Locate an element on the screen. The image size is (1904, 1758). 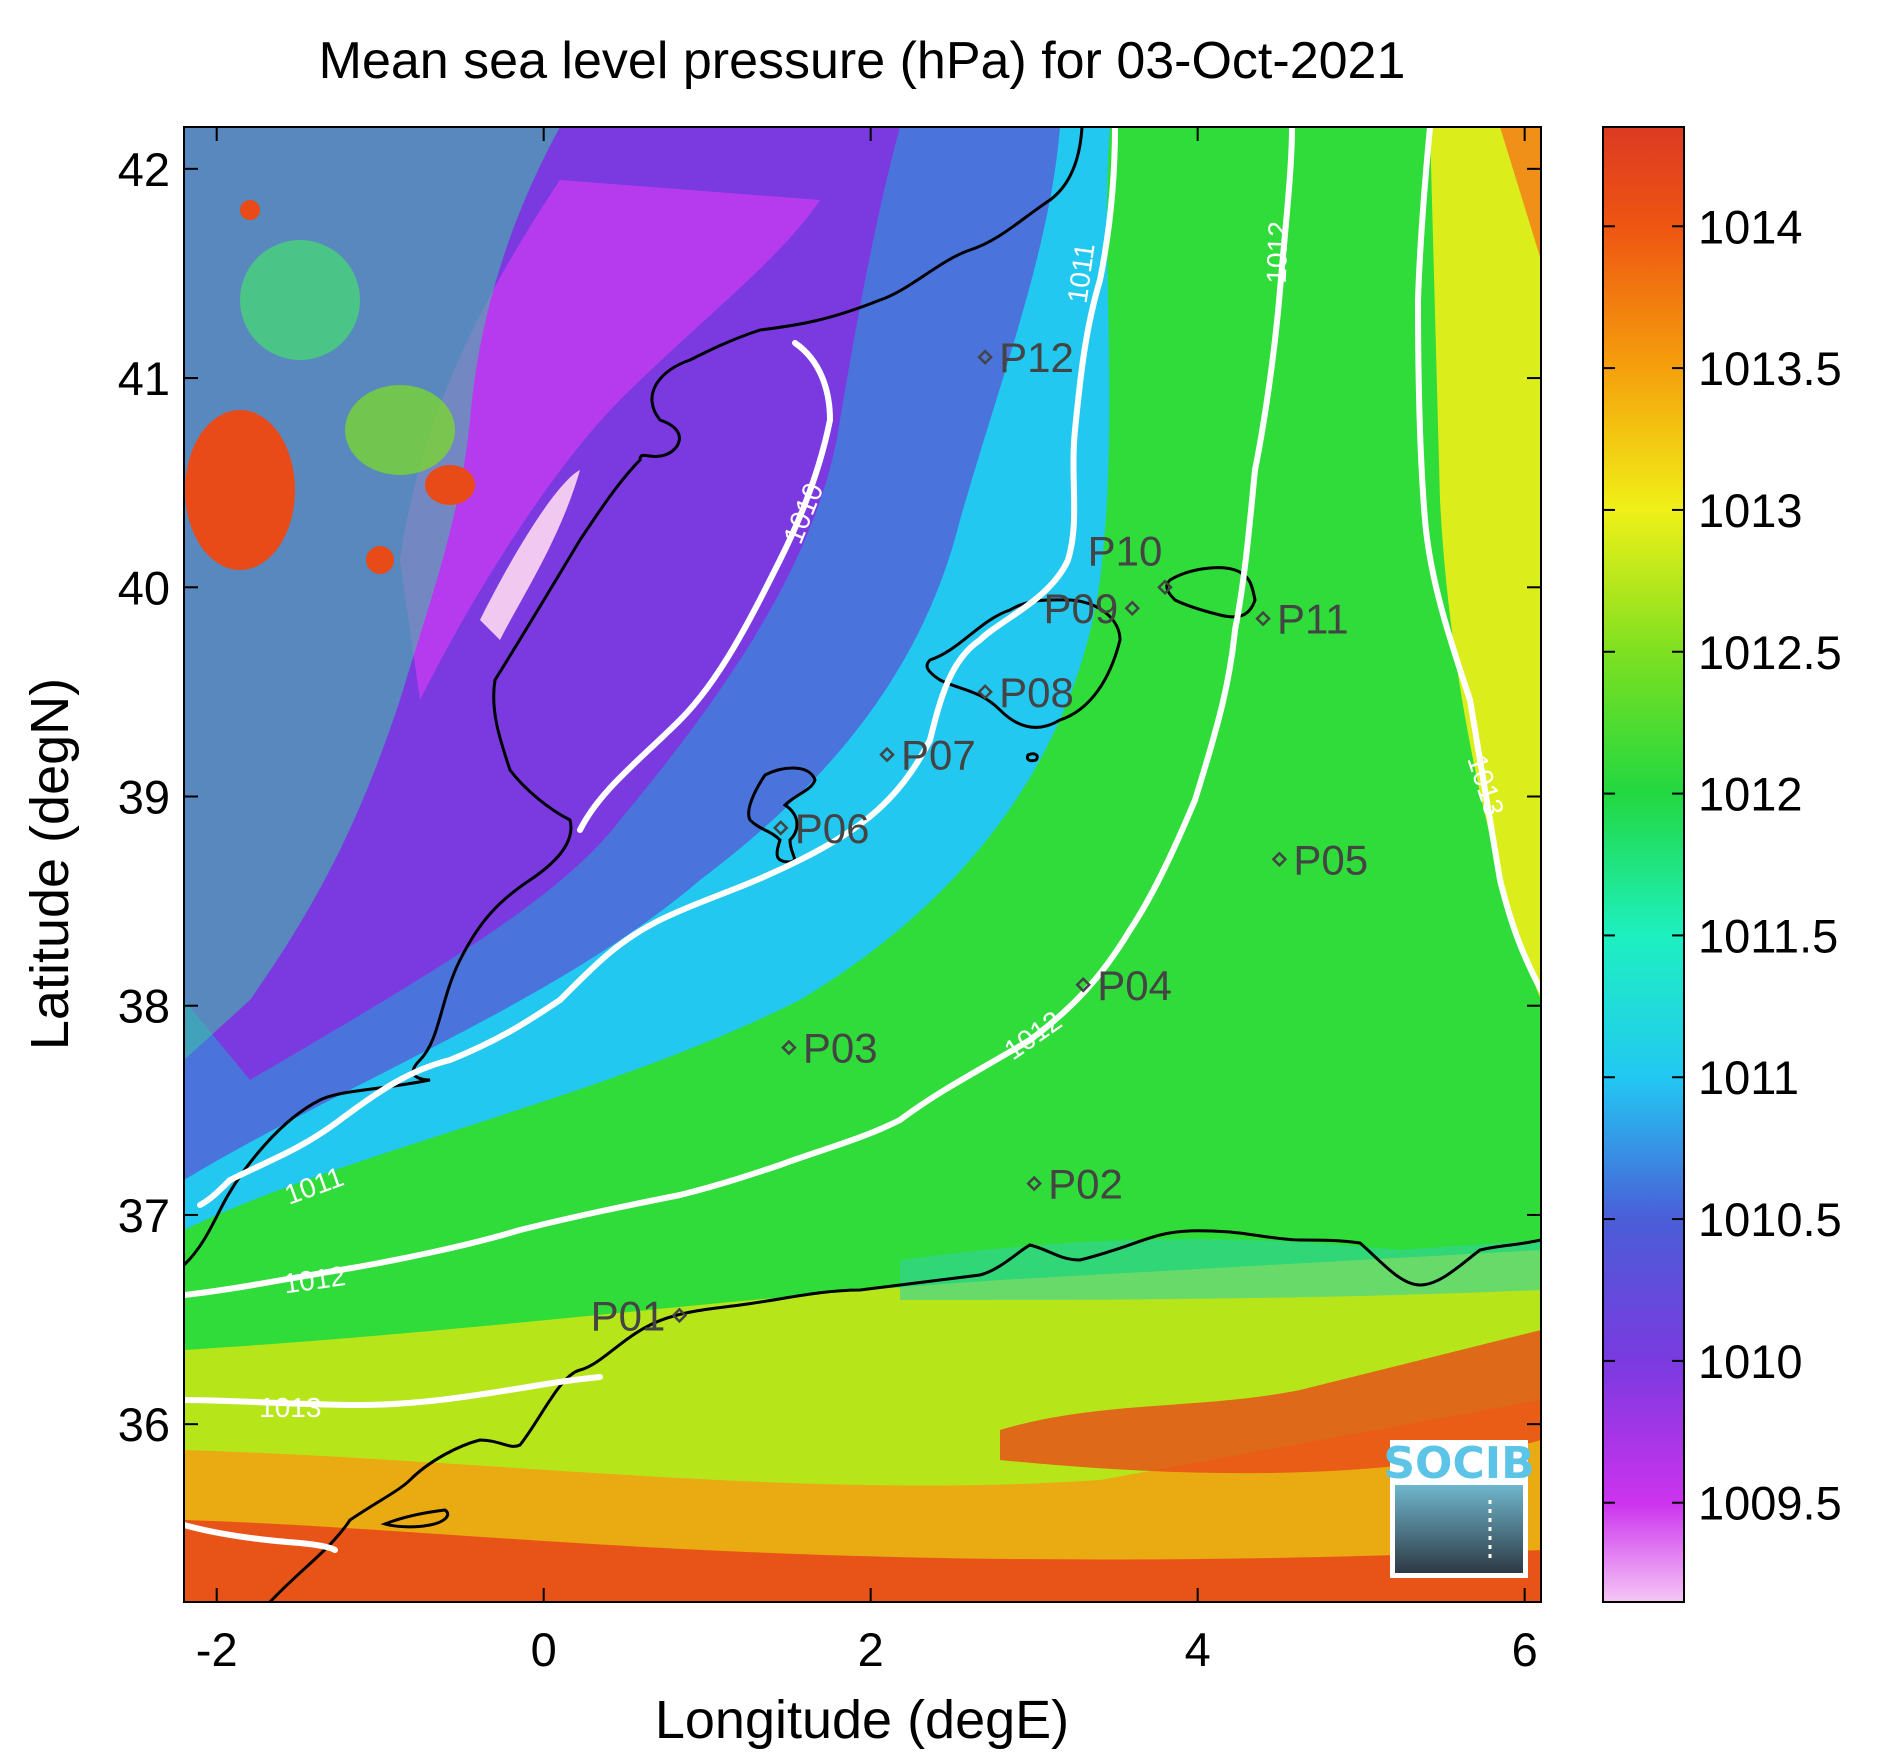
y-tick-label: 36 is located at coordinates (144, 1424).